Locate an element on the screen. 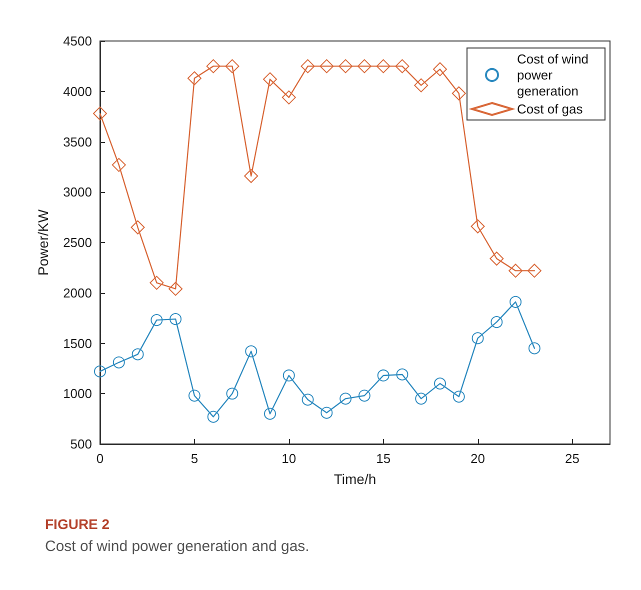 Image resolution: width=641 pixels, height=590 pixels. x-tick-label: 15 is located at coordinates (383, 458).